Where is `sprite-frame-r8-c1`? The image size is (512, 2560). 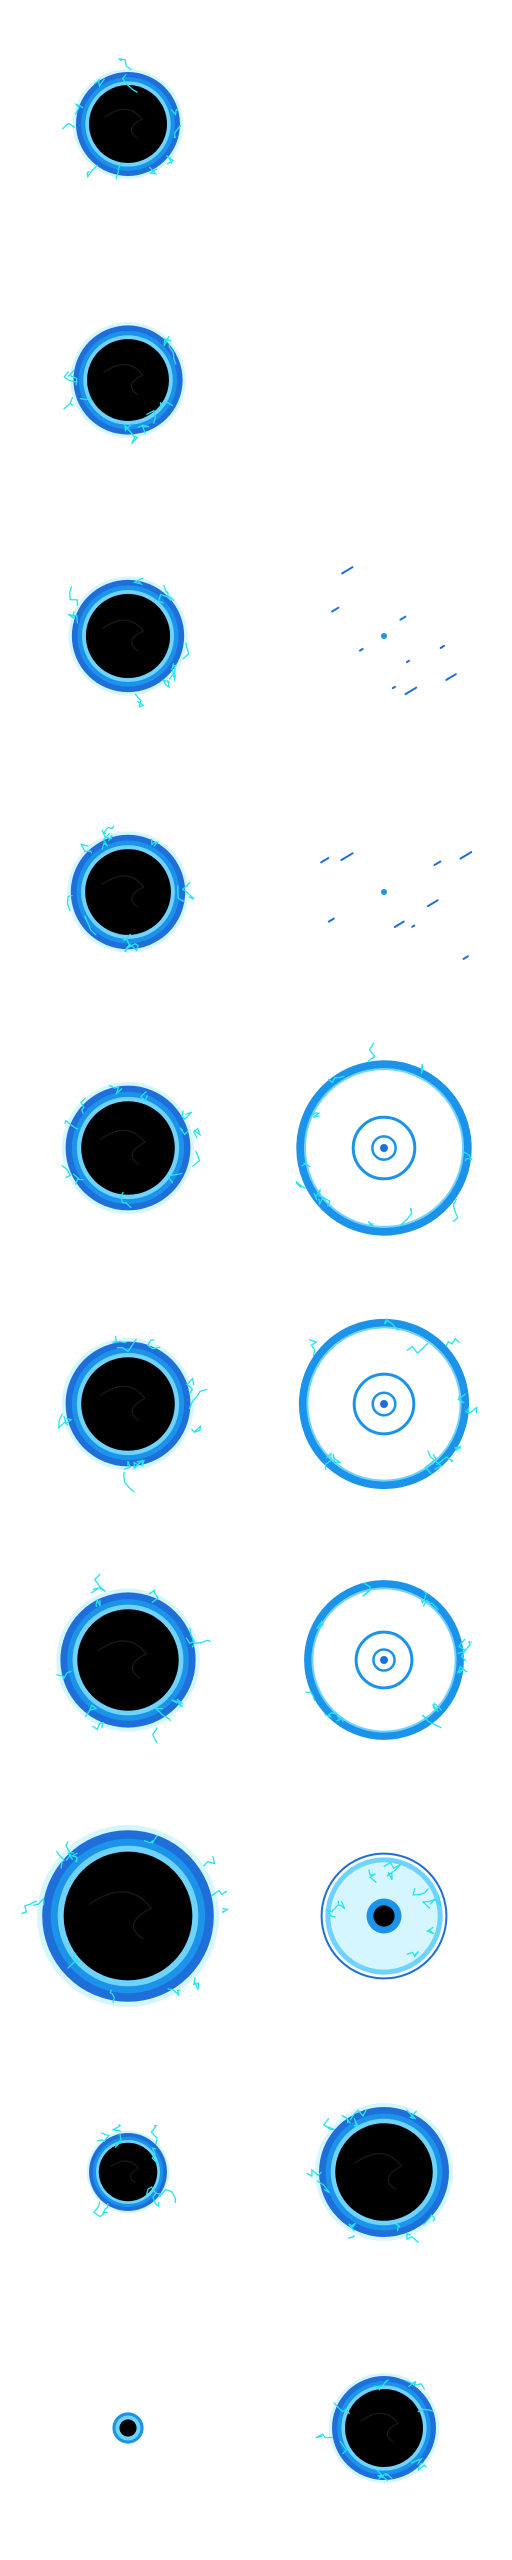 sprite-frame-r8-c1 is located at coordinates (125, 1916).